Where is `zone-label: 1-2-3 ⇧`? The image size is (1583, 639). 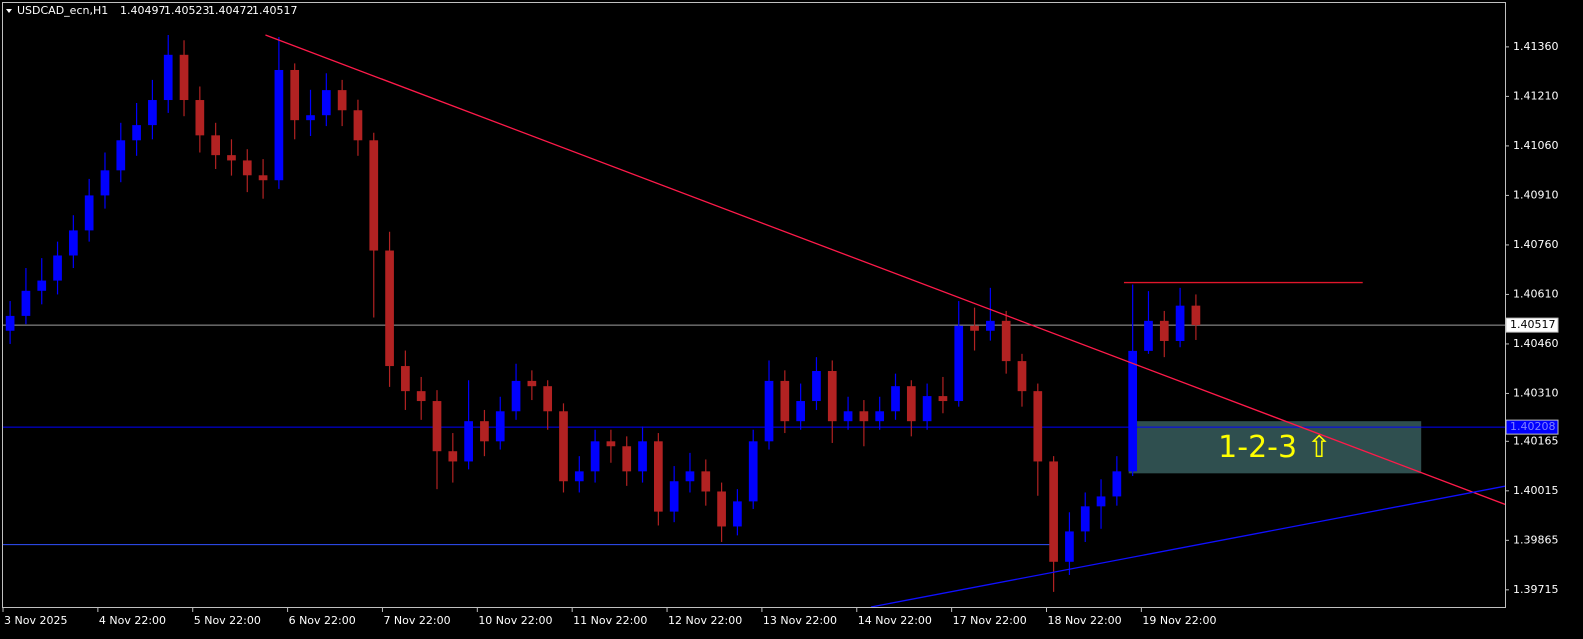
zone-label: 1-2-3 ⇧ is located at coordinates (1275, 447).